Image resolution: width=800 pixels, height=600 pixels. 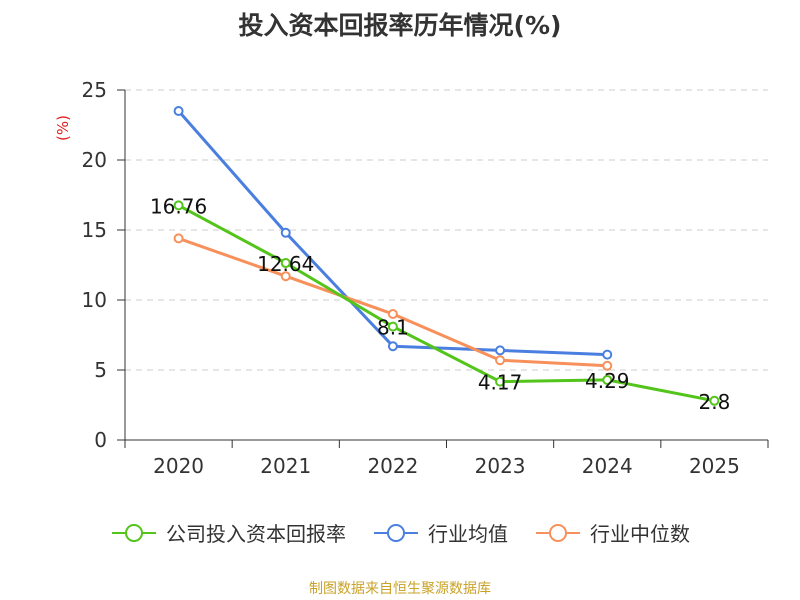 I want to click on data-label: 16.76, so click(x=178, y=206).